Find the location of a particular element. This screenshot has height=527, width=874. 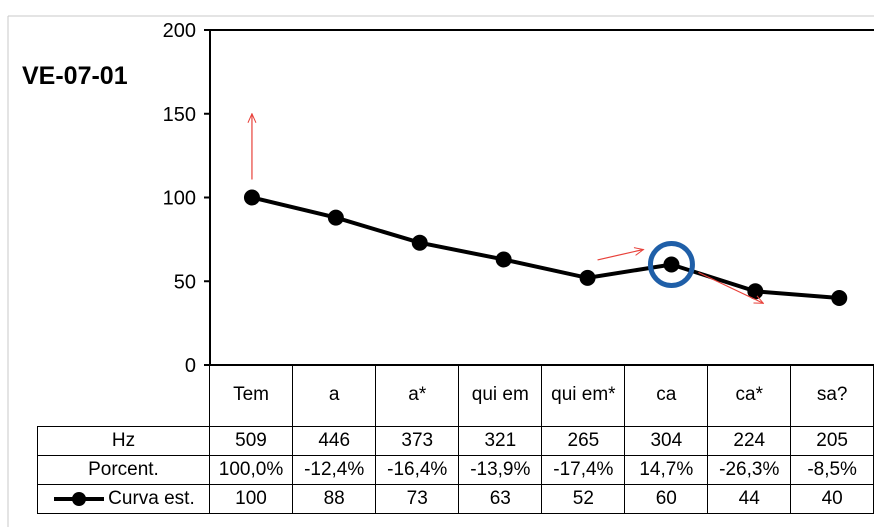

x-tick-label: sa? is located at coordinates (832, 395).